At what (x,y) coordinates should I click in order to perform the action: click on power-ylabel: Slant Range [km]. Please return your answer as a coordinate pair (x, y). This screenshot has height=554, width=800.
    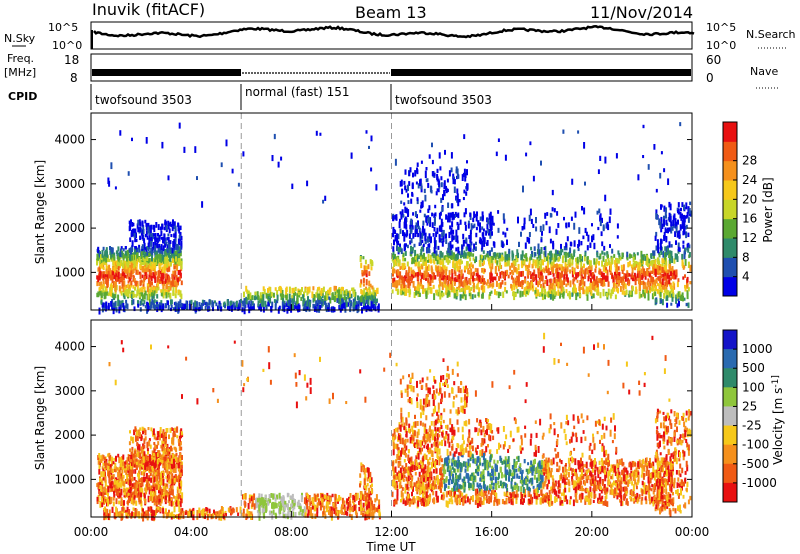
    Looking at the image, I should click on (40, 212).